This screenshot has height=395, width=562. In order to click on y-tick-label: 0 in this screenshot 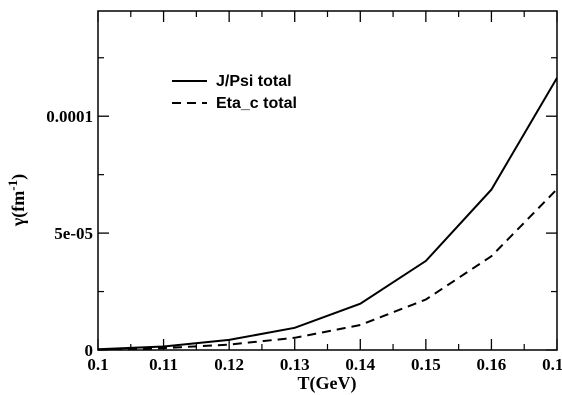, I will do `click(89, 350)`.